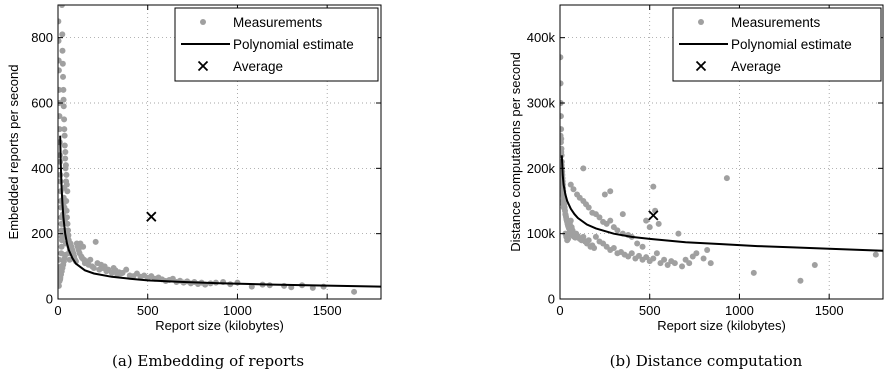 Image resolution: width=888 pixels, height=389 pixels. Describe the element at coordinates (237, 310) in the screenshot. I see `x-tick-label: 1000` at that location.